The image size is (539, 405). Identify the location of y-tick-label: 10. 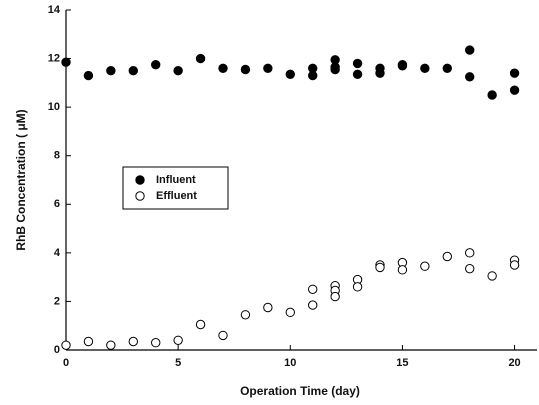
(54, 107).